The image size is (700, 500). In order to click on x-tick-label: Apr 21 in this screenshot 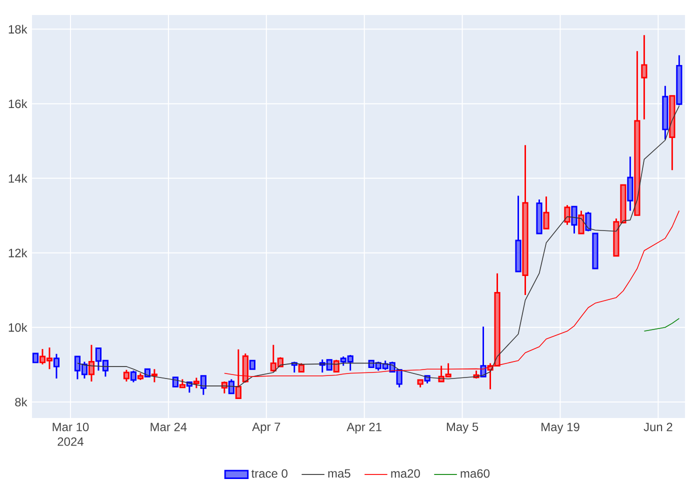, I will do `click(364, 428)`.